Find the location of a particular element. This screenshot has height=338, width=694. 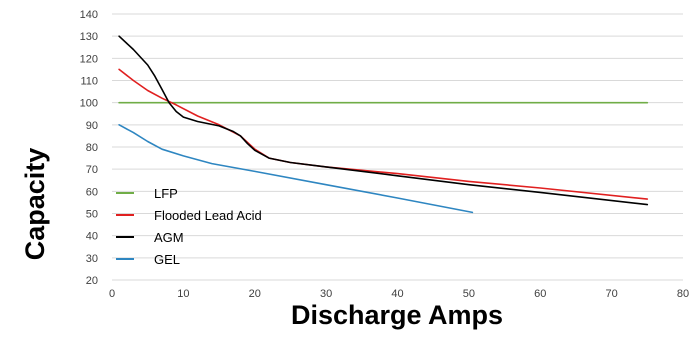

x-tick-label: 60 is located at coordinates (540, 294).